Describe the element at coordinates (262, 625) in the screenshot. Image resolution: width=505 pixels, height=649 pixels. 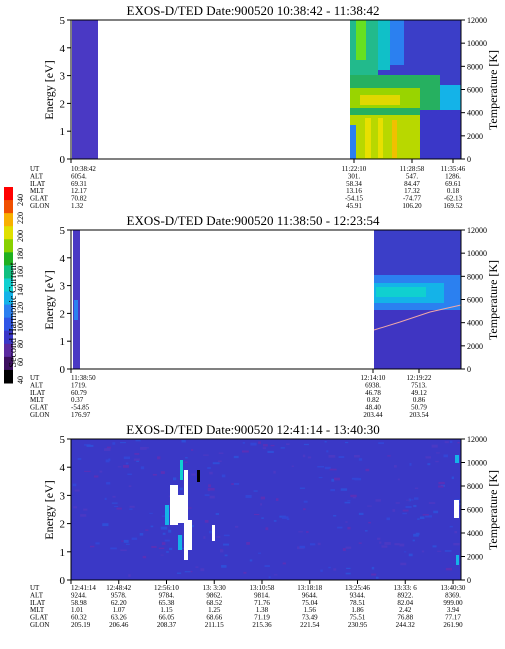
I see `orbit-cell: 215.36` at that location.